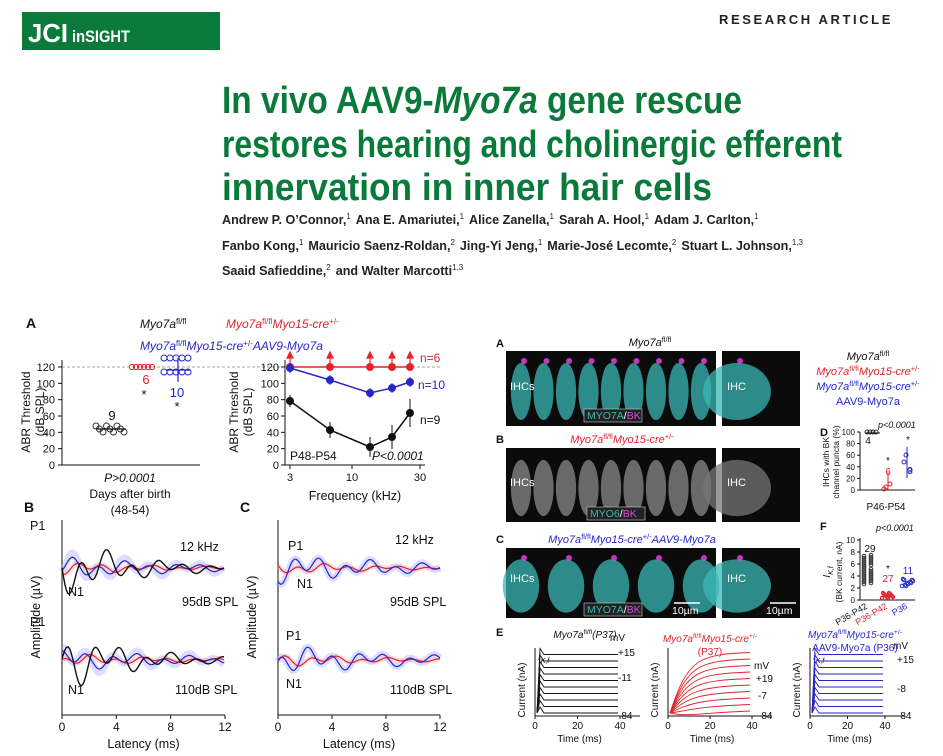  Describe the element at coordinates (779, 611) in the screenshot. I see `label: 10µm` at that location.